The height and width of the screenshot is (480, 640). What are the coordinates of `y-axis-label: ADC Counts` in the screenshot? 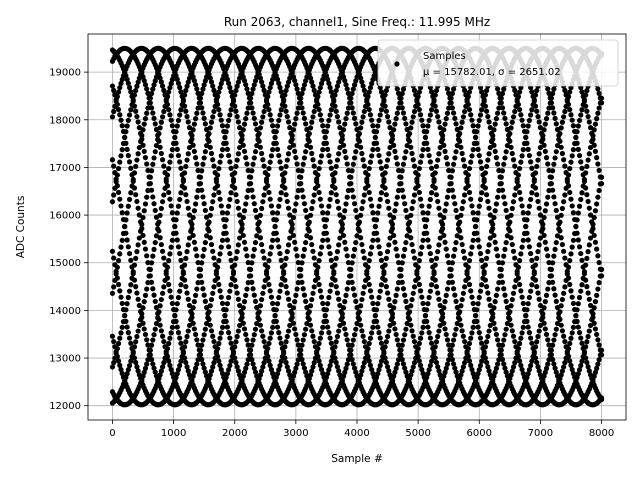 It's located at (21, 227).